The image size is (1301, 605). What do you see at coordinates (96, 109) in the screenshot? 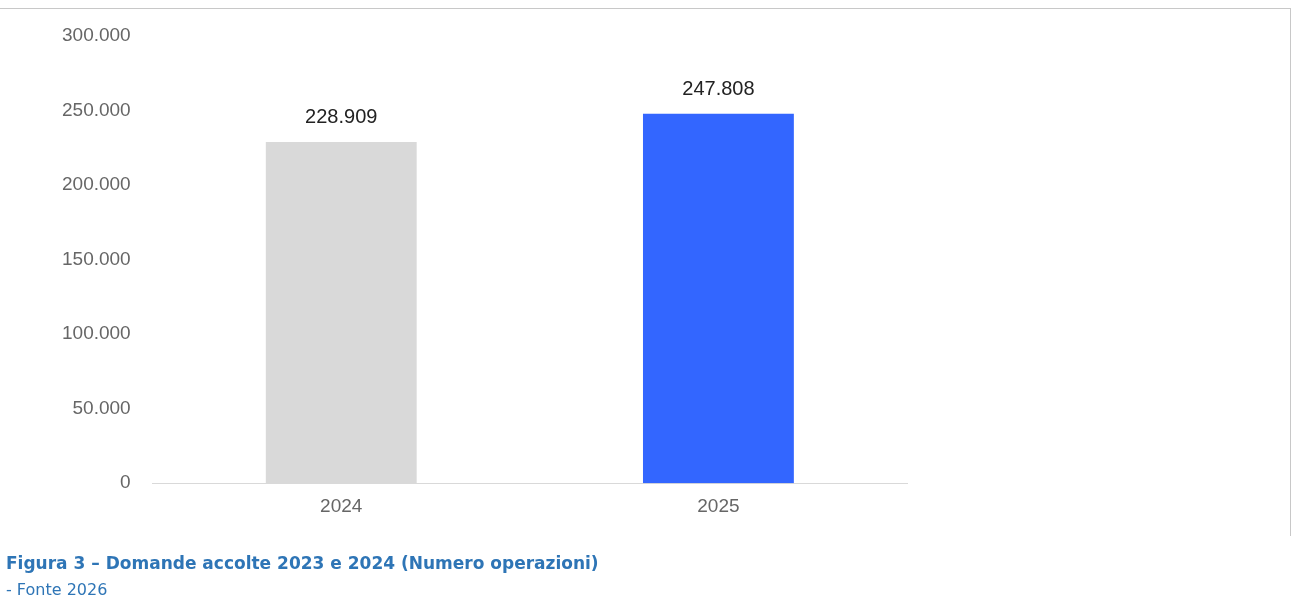
I see `y-tick-label: 250.000` at bounding box center [96, 109].